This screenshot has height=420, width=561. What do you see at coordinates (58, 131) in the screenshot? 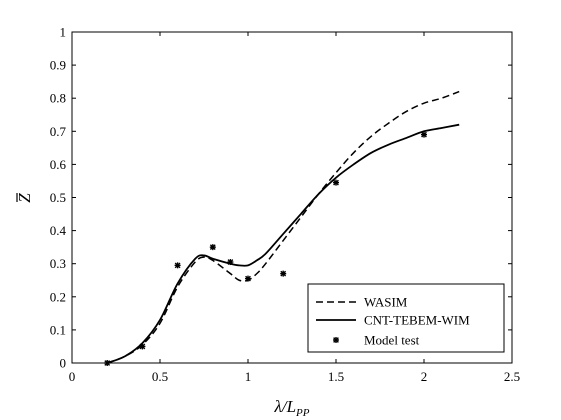
I see `y-tick-label: 0.7` at bounding box center [58, 131].